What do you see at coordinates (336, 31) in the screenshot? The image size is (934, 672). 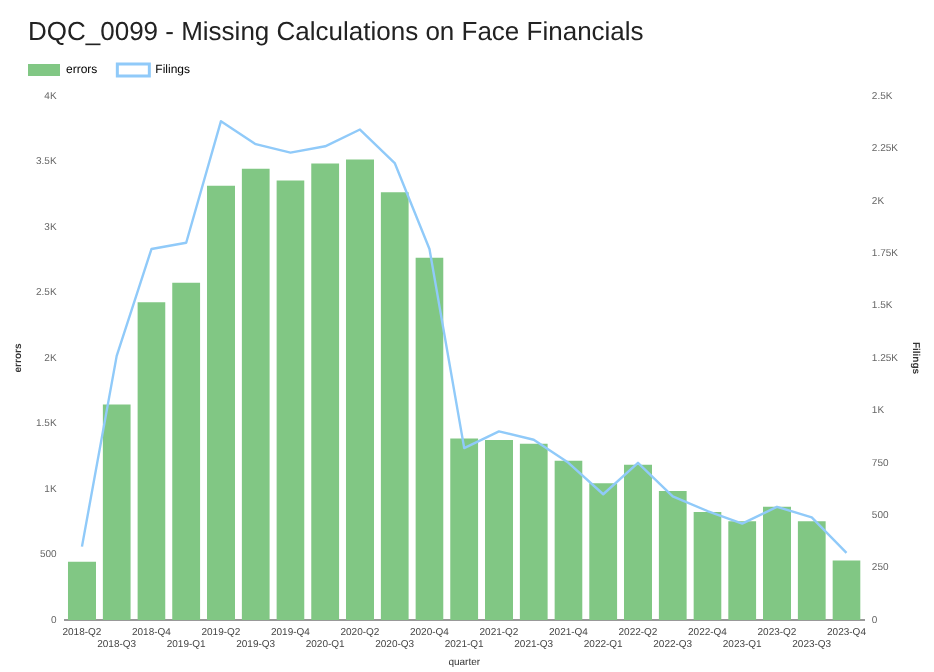 I see `chart-title: DQC_0099 - Missing Calculations on Face Financials` at bounding box center [336, 31].